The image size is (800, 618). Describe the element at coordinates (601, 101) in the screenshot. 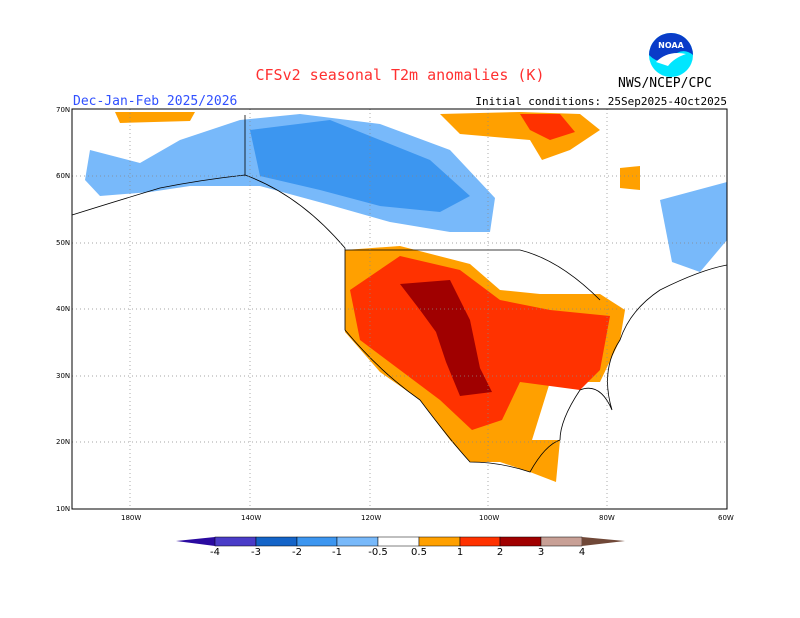

I see `initial-conditions-label: Initial conditions: 25Sep2025-4Oct2025` at that location.